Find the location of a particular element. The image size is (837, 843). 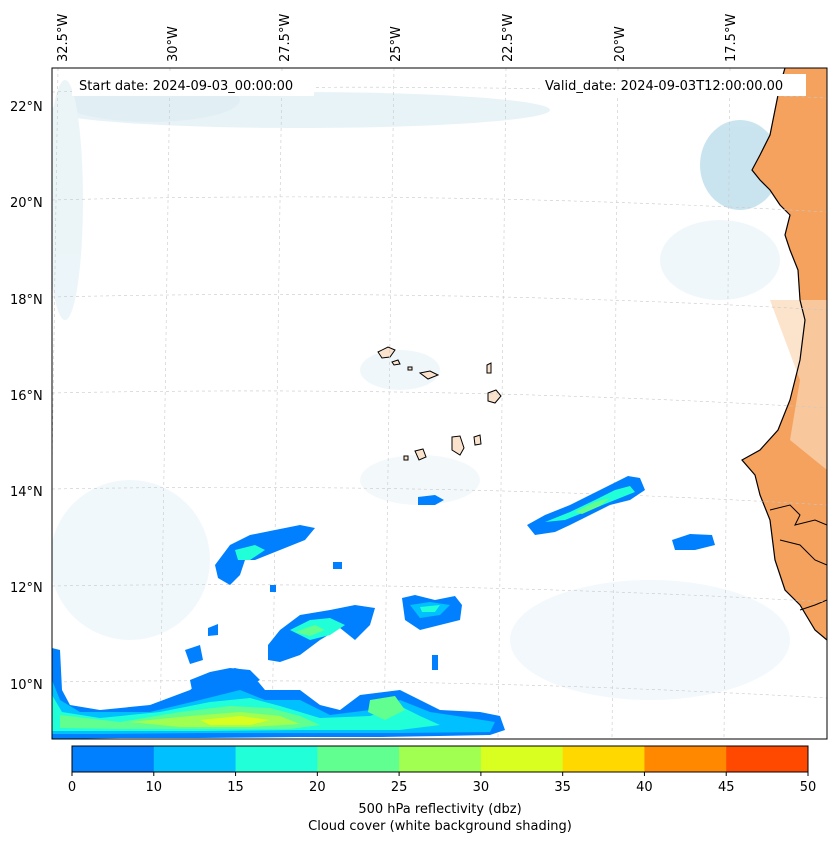

colorbar-frame is located at coordinates (440, 759).